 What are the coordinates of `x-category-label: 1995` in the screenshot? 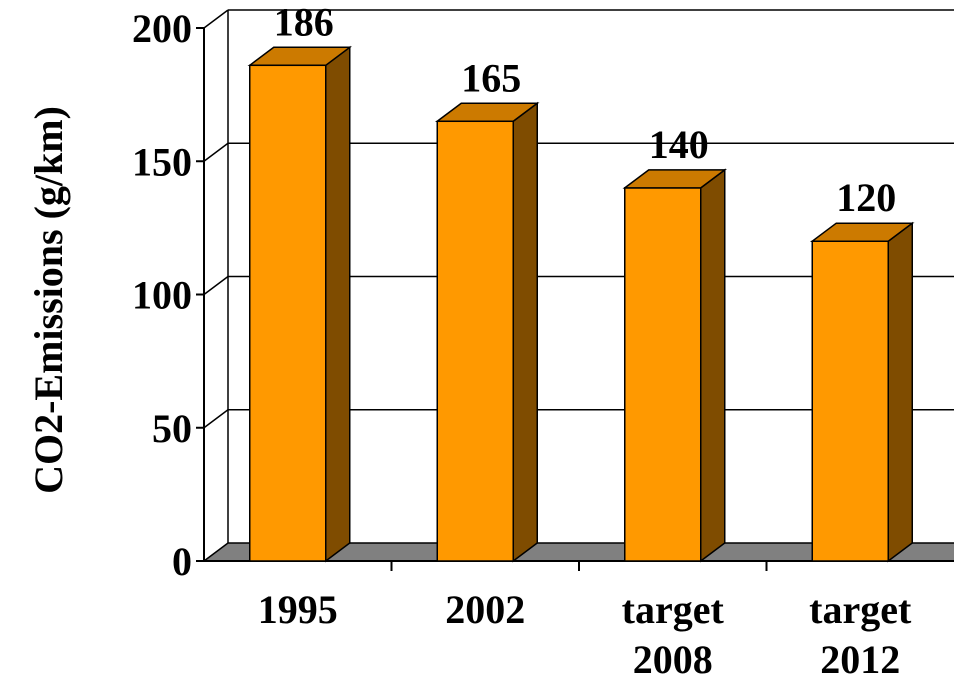 It's located at (298, 609).